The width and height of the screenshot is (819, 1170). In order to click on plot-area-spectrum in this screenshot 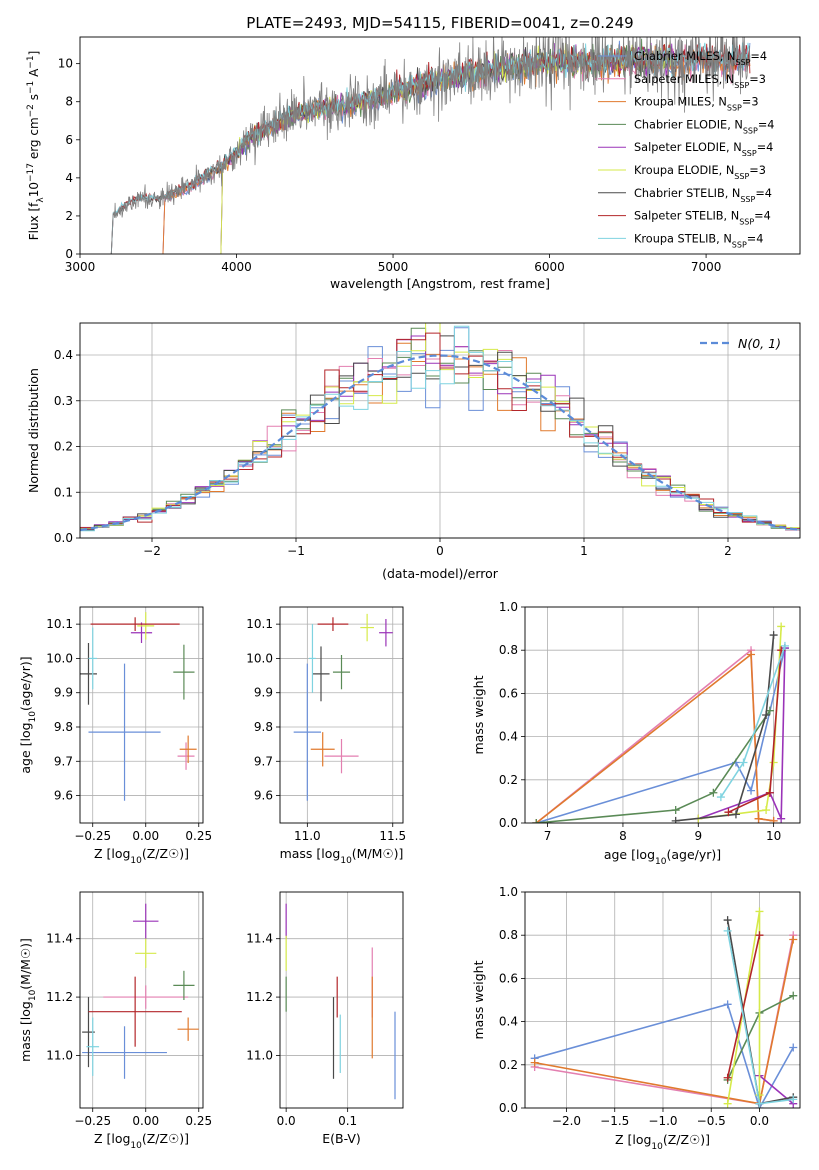, I will do `click(430, 145)`.